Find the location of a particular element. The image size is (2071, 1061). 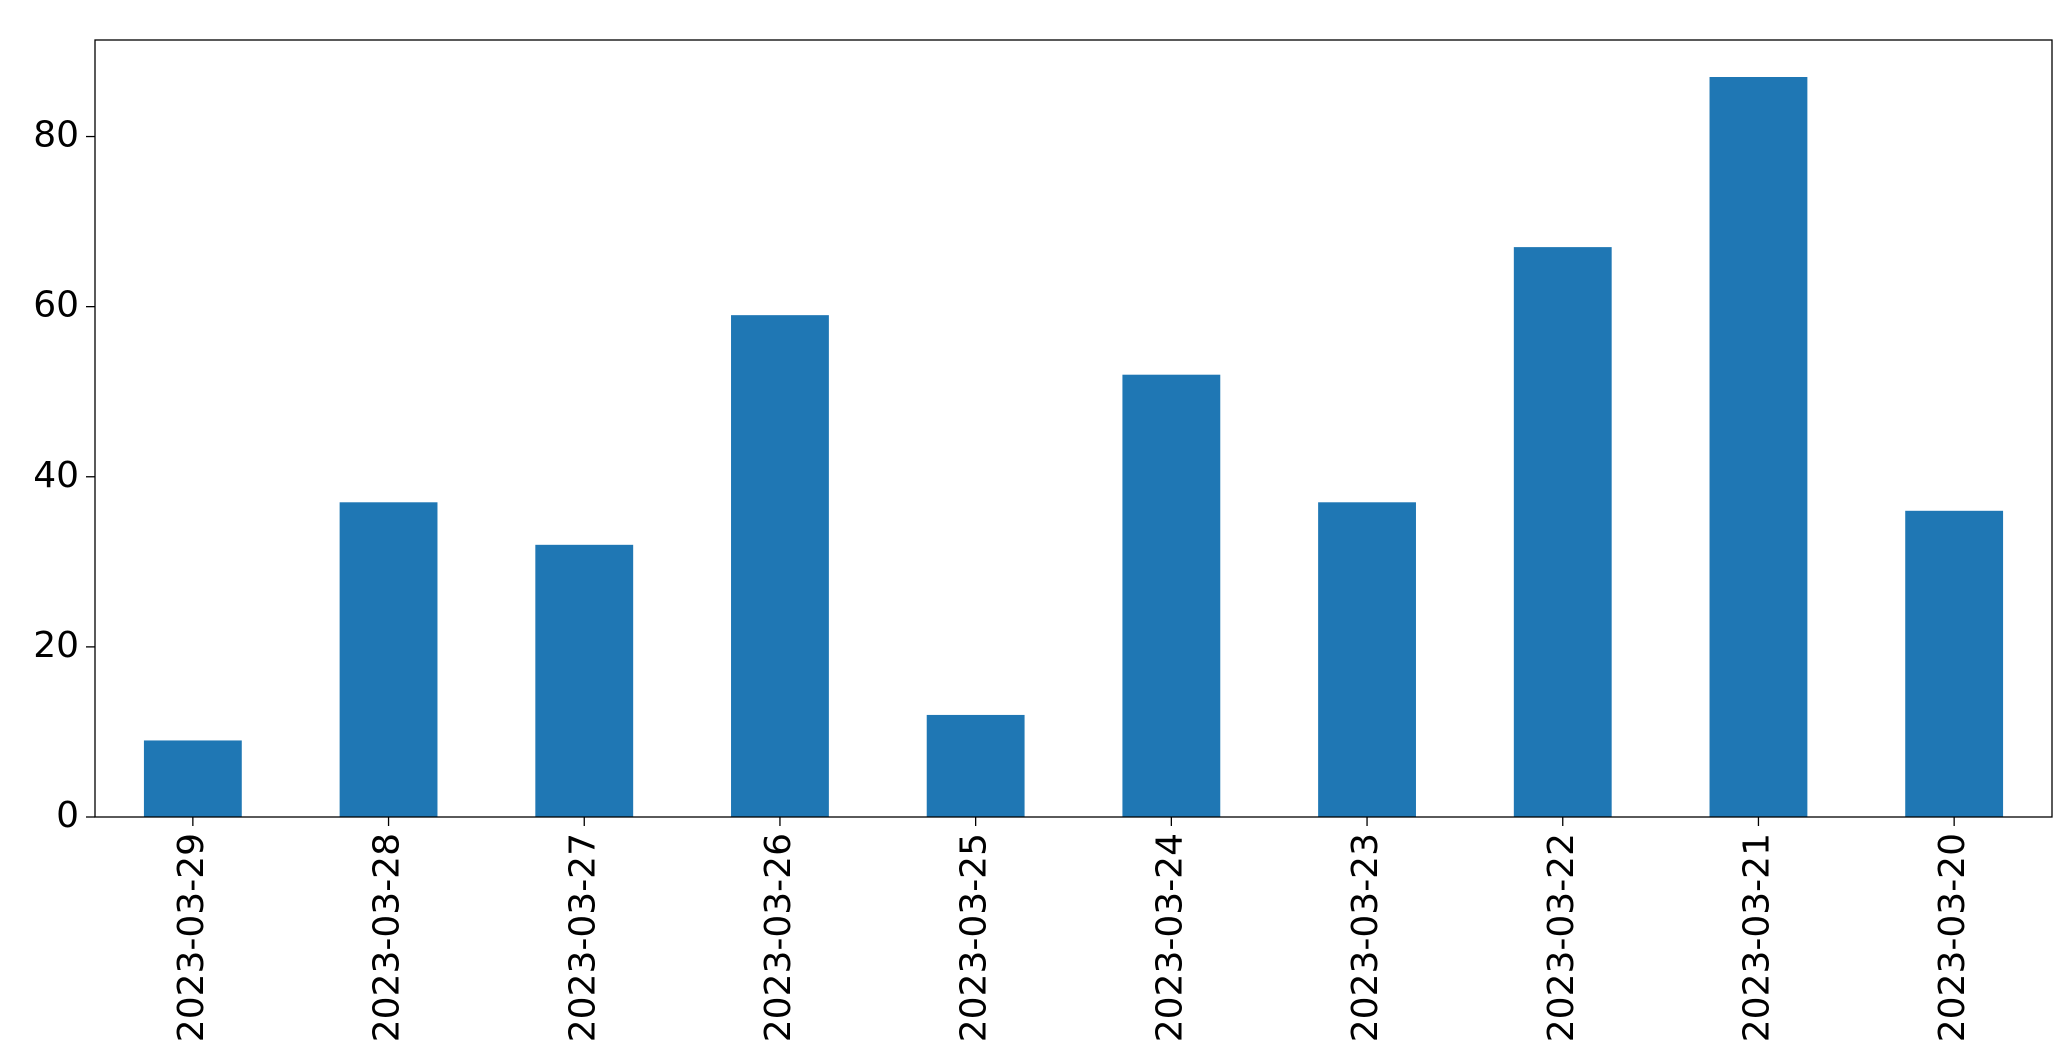

x-tick-label: 2023-03-23 is located at coordinates (1365, 937).